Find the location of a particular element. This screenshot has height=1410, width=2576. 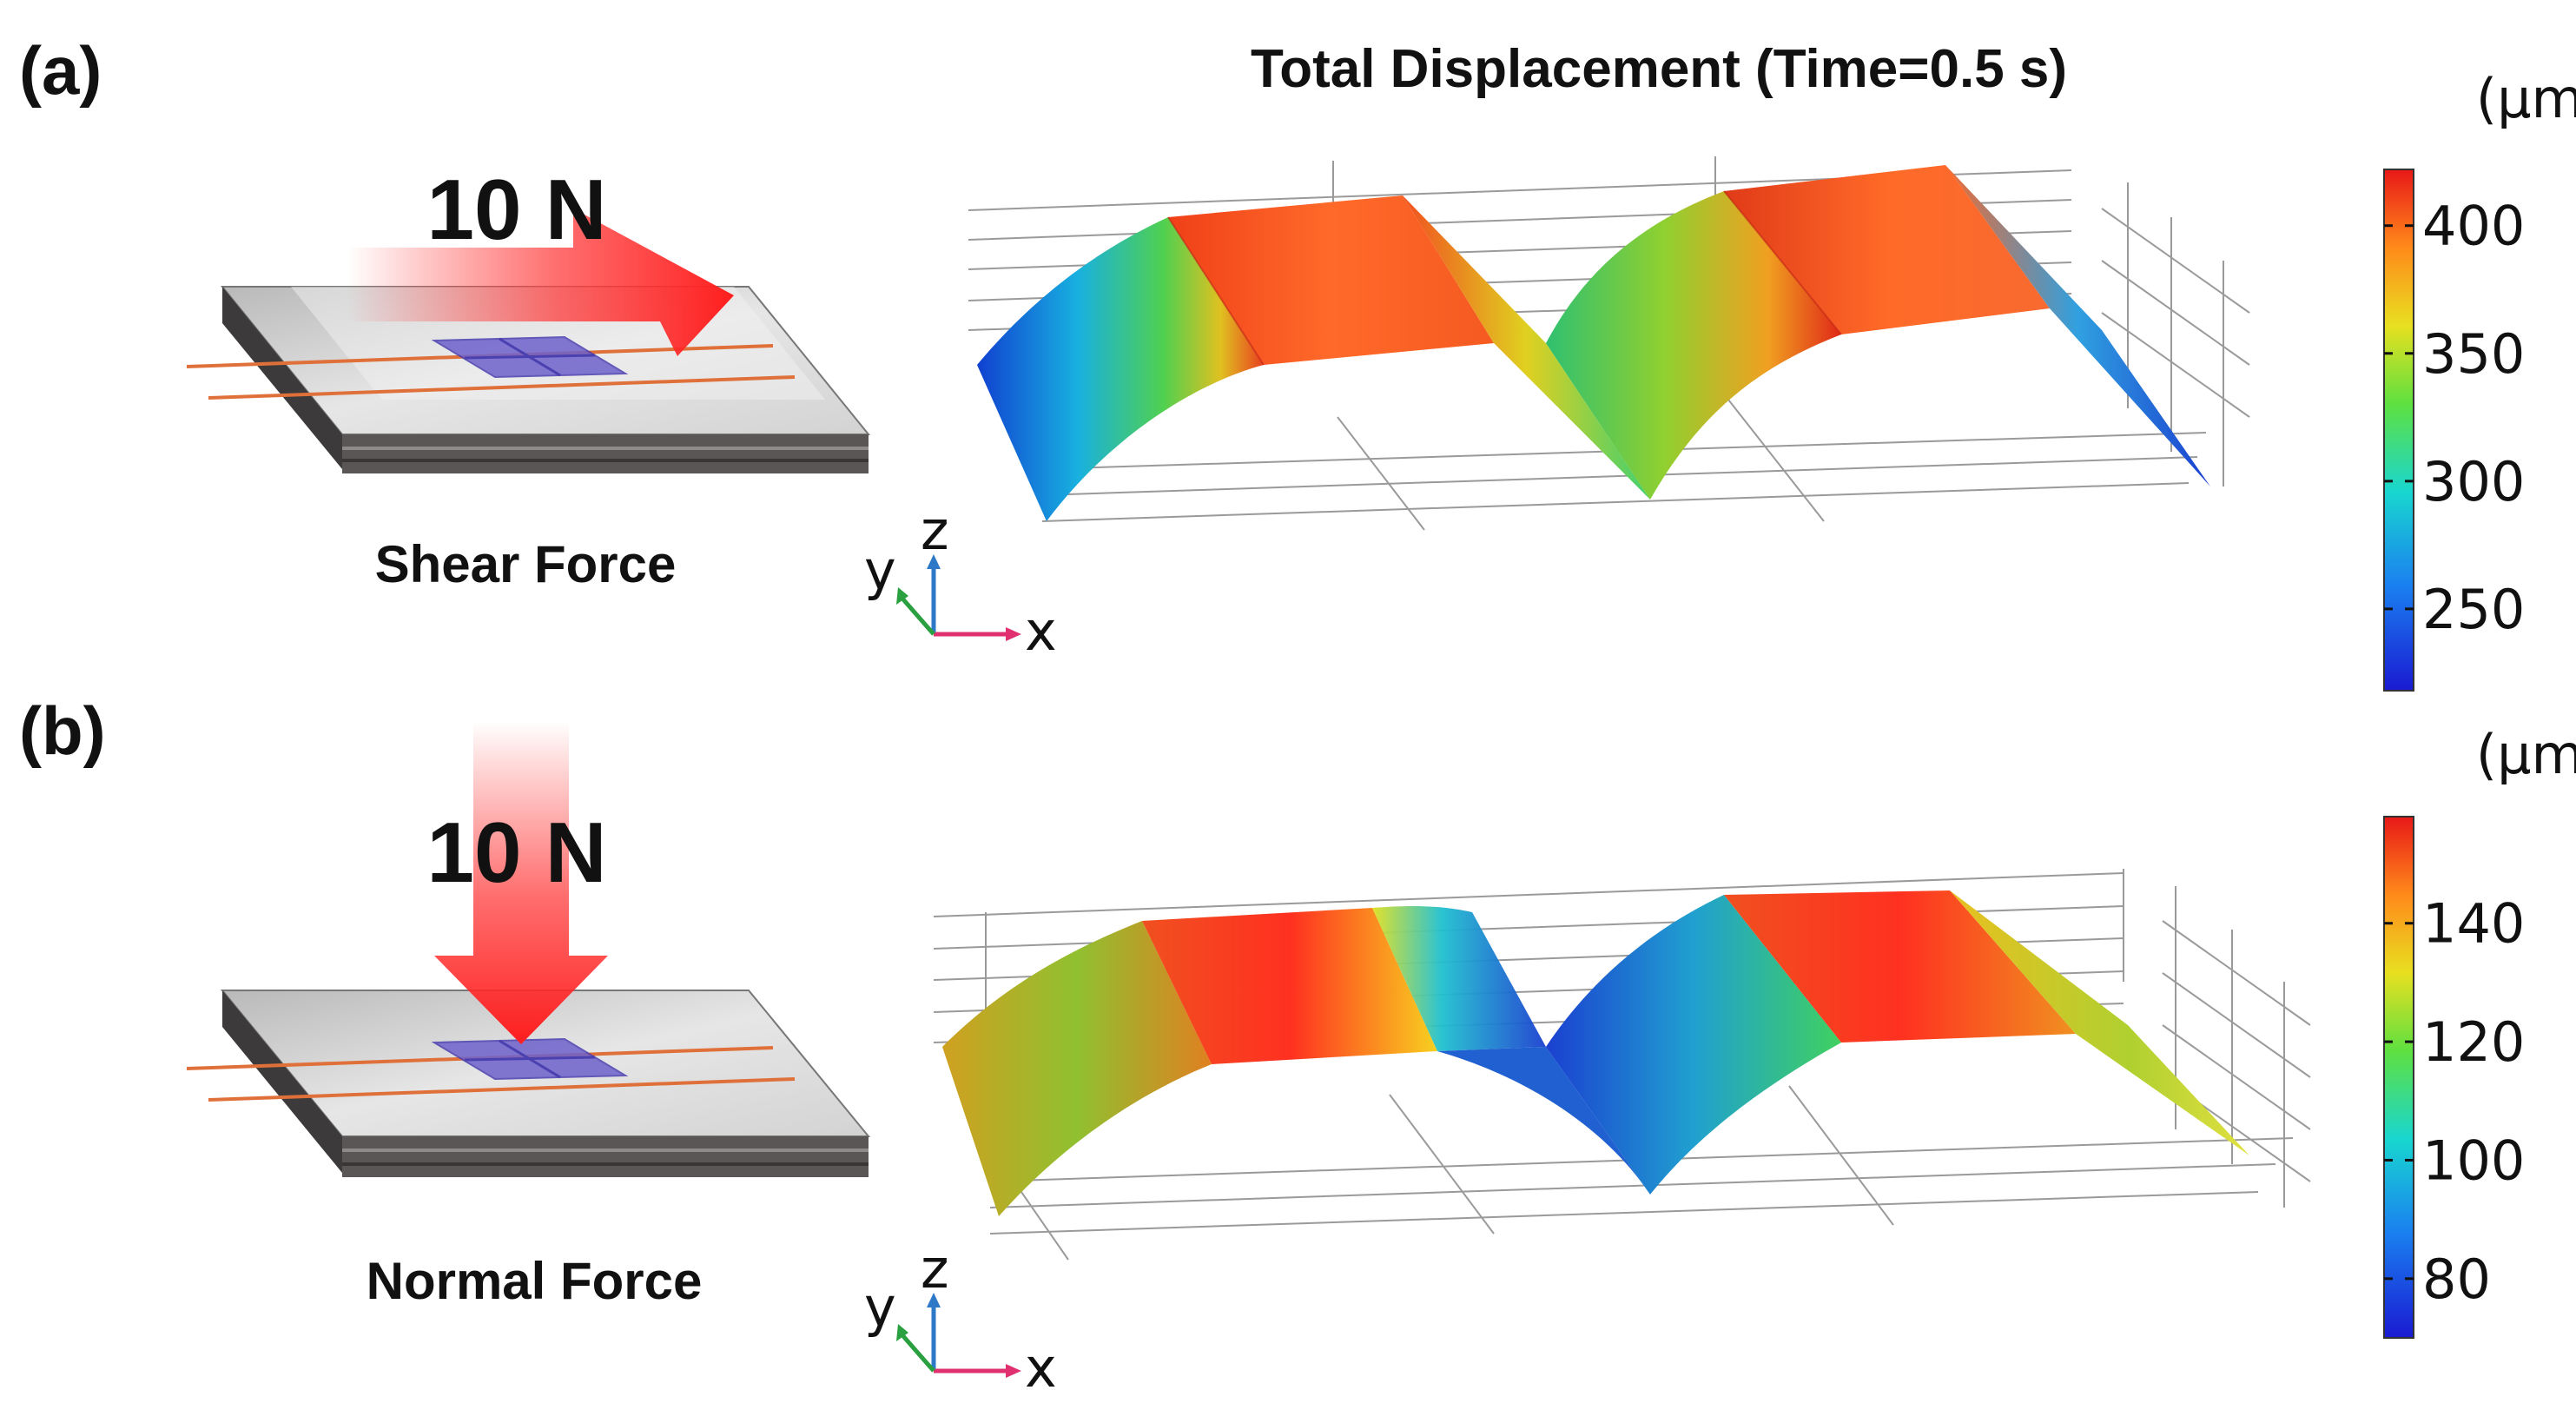

normal-force-arrow is located at coordinates (521, 882).